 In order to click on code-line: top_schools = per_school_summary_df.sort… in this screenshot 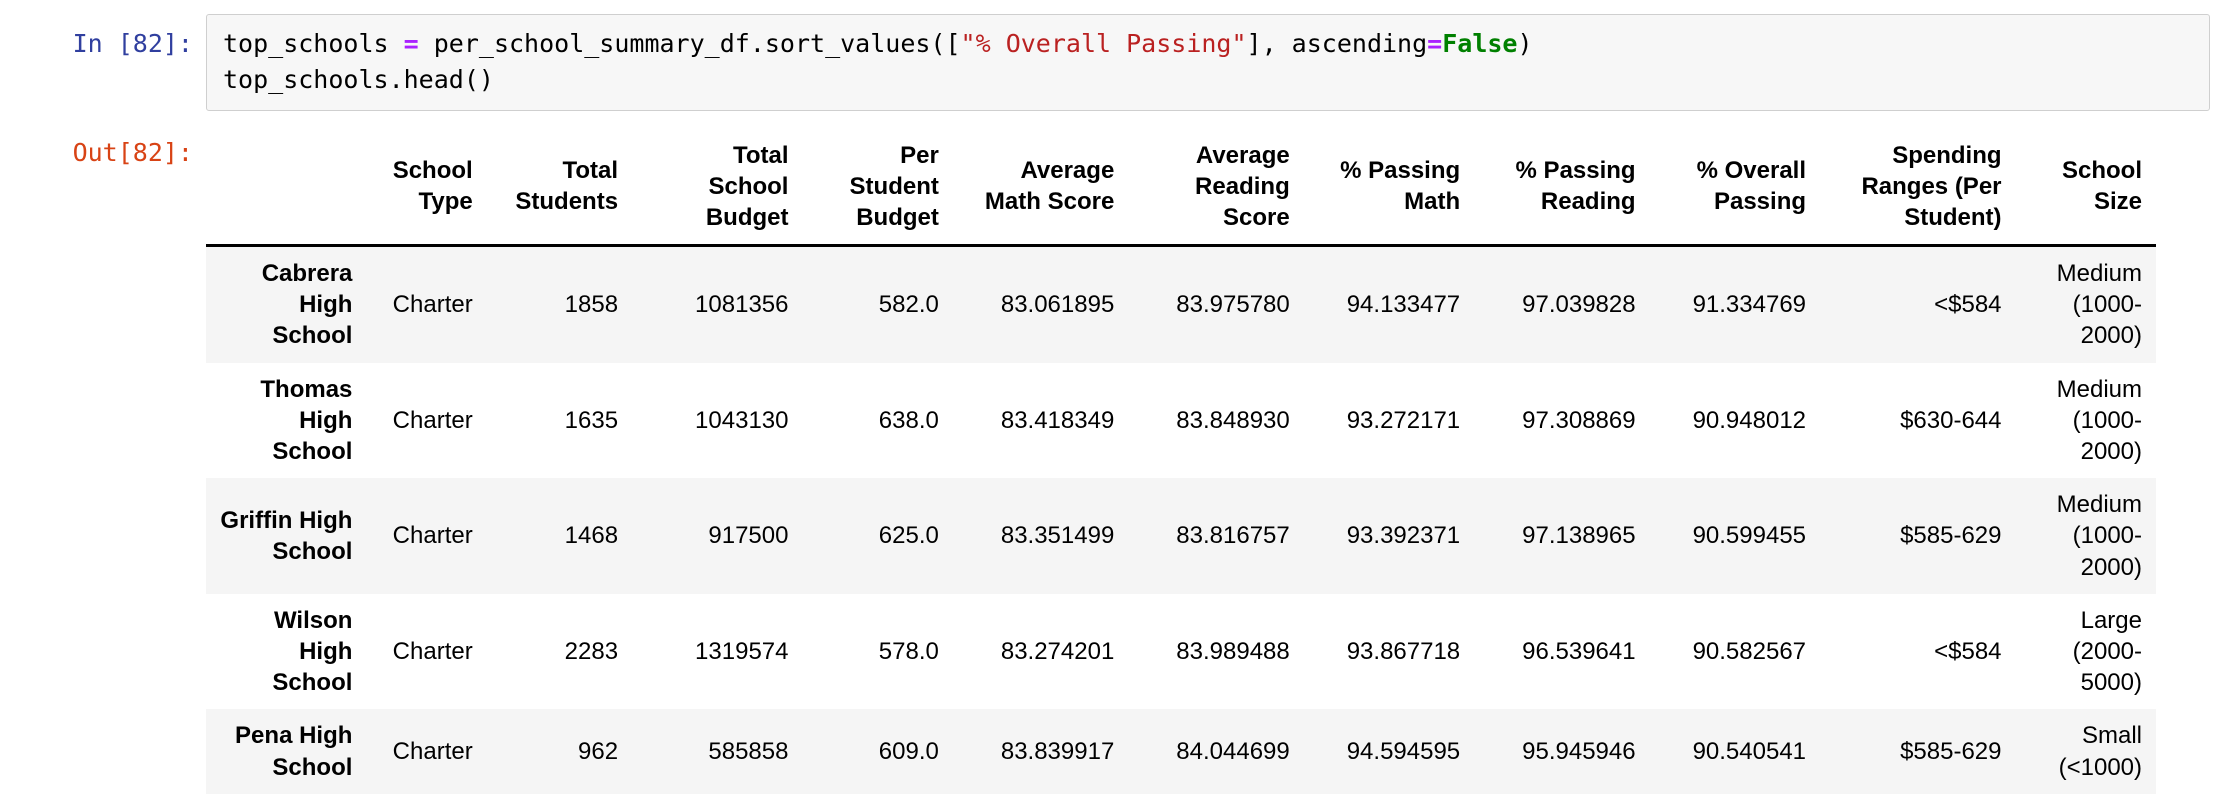, I will do `click(1208, 44)`.